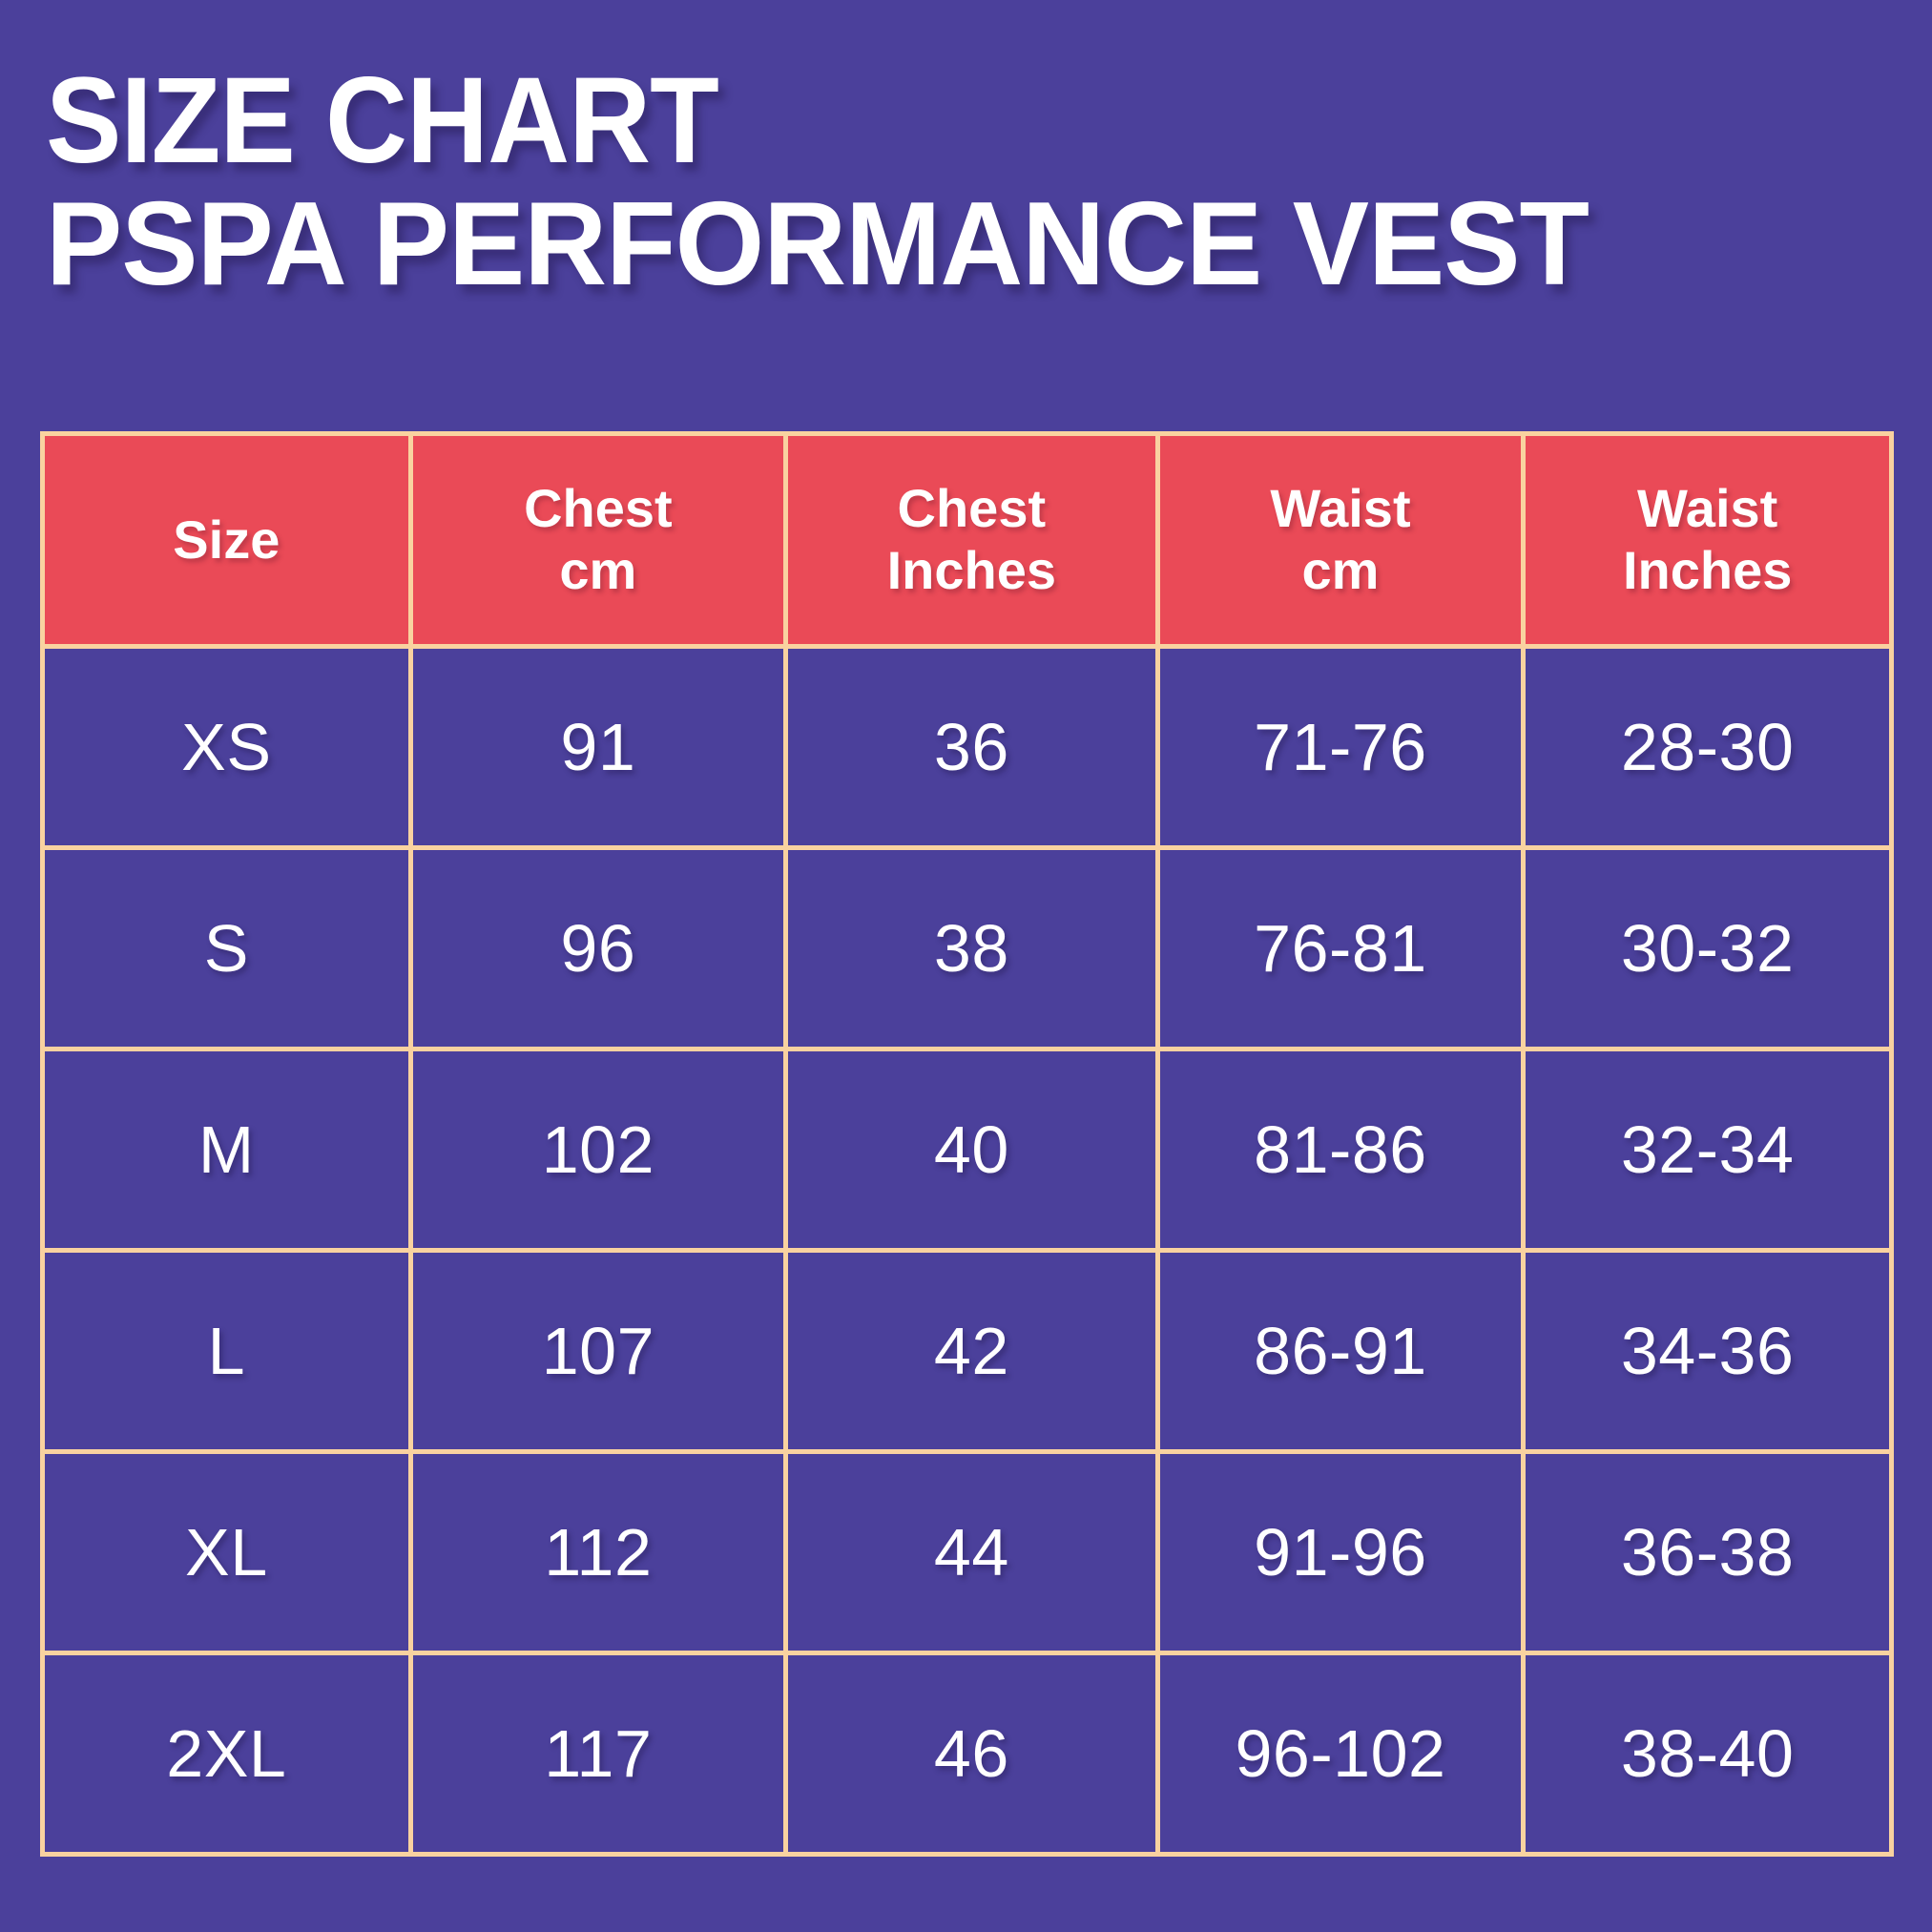 This screenshot has height=1932, width=1932. Describe the element at coordinates (1707, 747) in the screenshot. I see `cell-waist-inches: 28-30` at that location.